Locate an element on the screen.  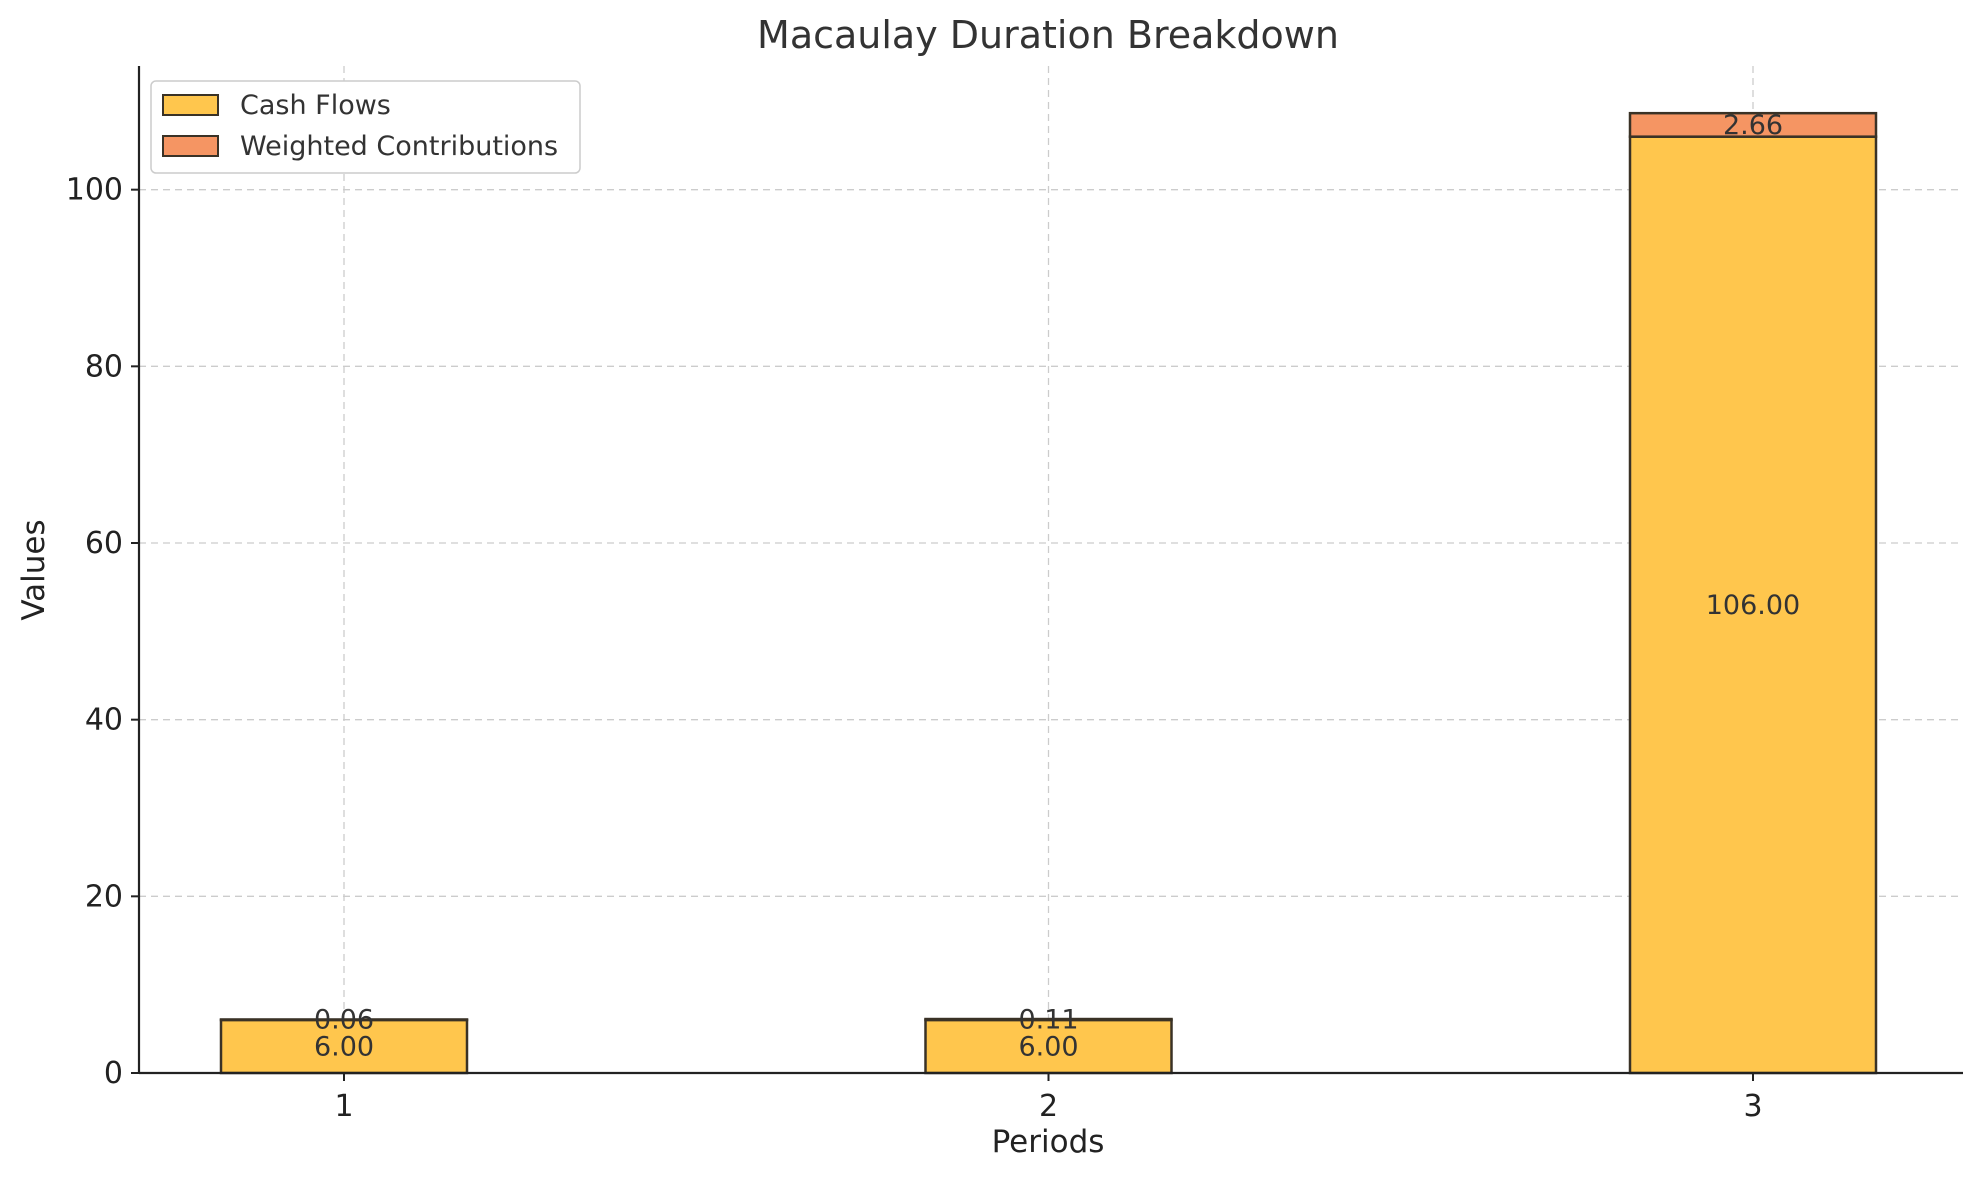
y-tick-label: 0 is located at coordinates (113, 1073).